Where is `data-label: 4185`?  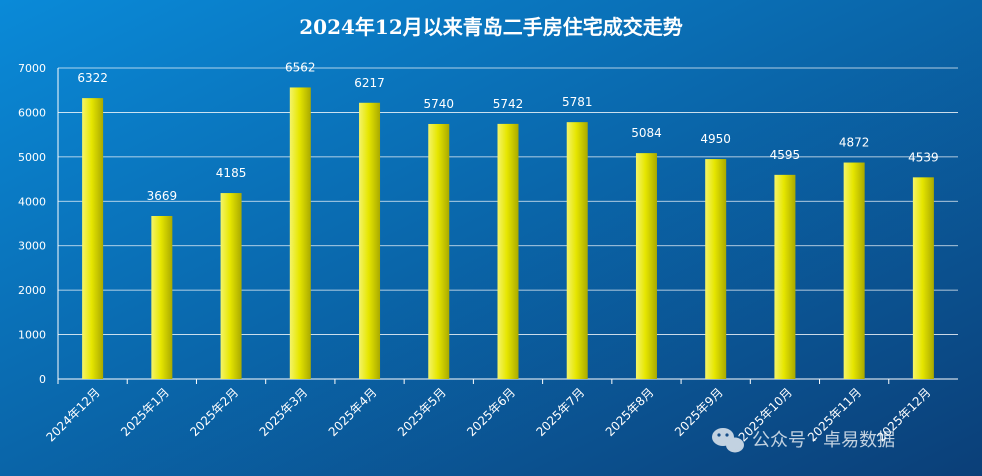
data-label: 4185 is located at coordinates (231, 173).